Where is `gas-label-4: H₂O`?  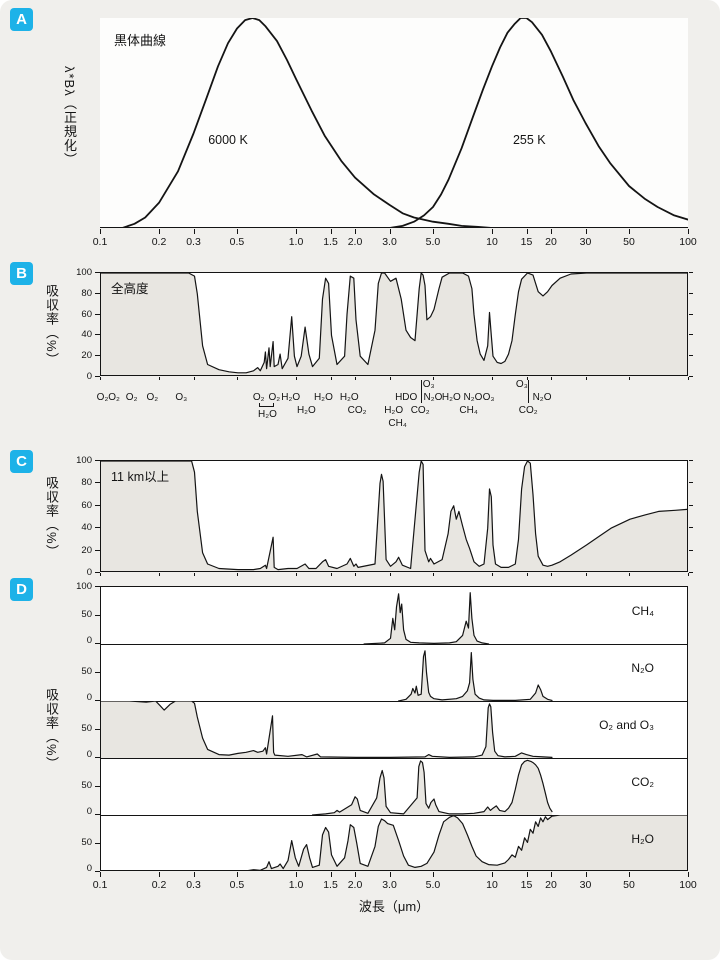 gas-label-4: H₂O is located at coordinates (642, 839).